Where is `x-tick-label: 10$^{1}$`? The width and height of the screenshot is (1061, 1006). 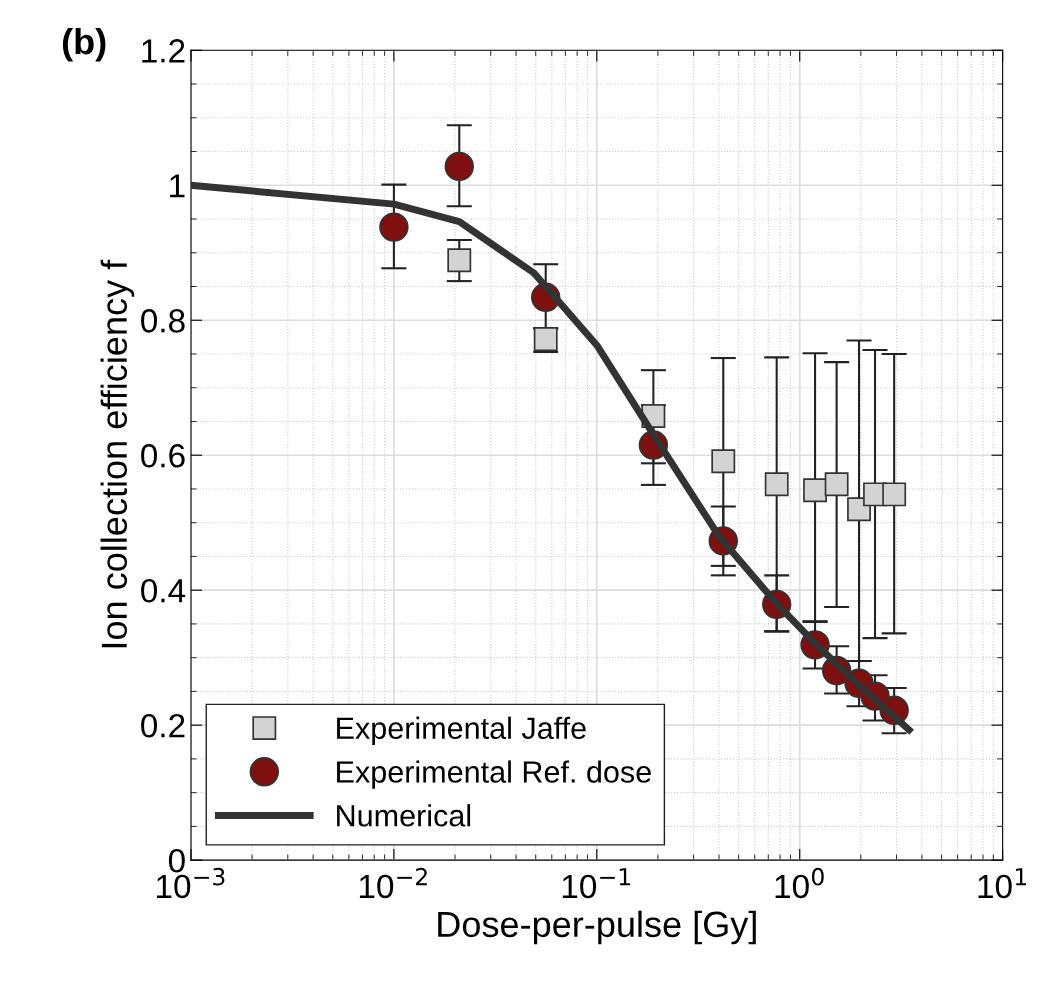 x-tick-label: 10$^{1}$ is located at coordinates (1002, 883).